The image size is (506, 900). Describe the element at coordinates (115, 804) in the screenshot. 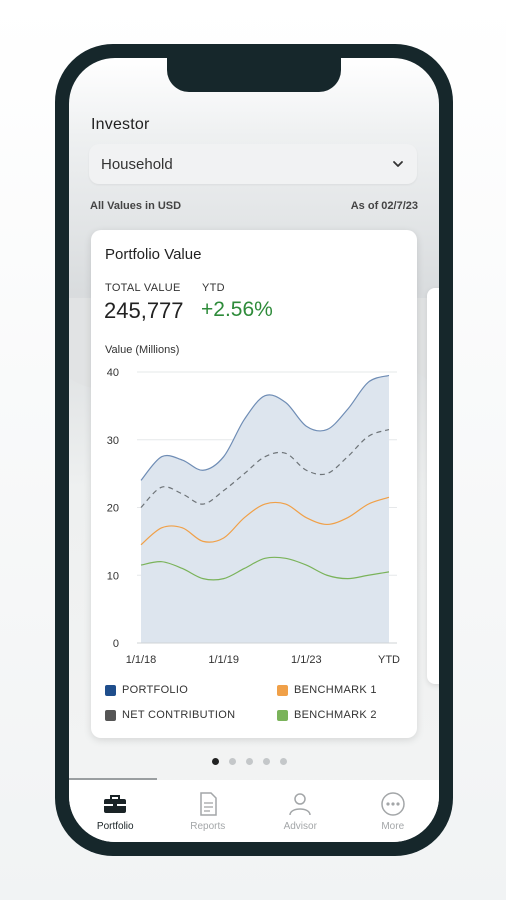

I see `briefcase-icon` at that location.